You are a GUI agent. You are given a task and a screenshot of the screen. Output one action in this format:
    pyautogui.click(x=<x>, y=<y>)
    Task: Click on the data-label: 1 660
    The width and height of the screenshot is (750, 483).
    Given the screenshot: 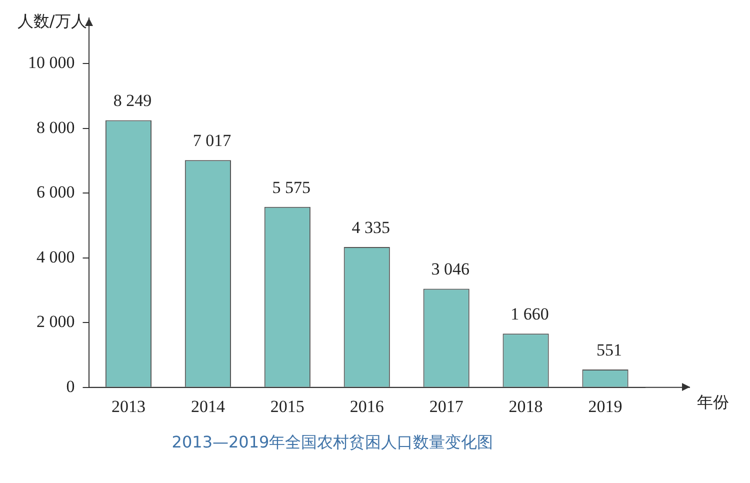 What is the action you would take?
    pyautogui.click(x=529, y=314)
    